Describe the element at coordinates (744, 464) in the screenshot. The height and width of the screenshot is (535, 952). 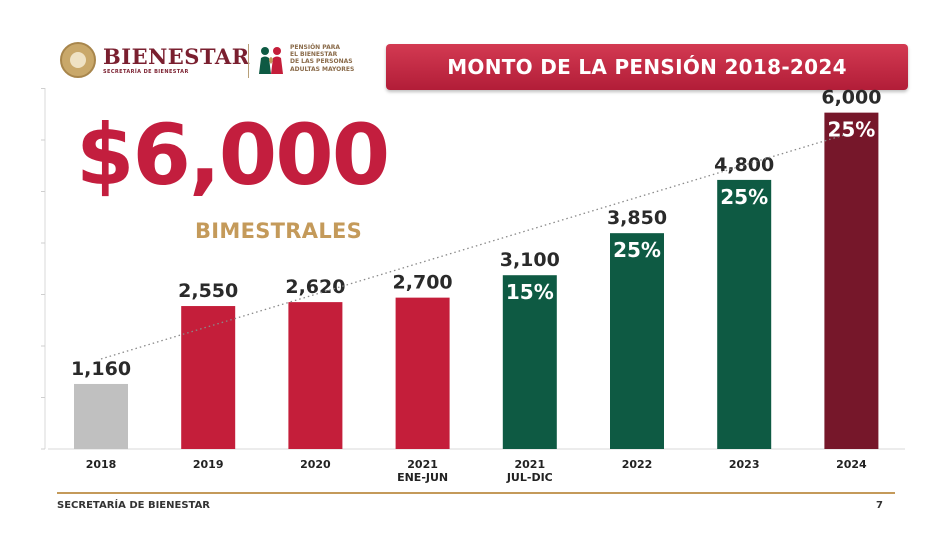
I see `x-tick-label: 2023` at that location.